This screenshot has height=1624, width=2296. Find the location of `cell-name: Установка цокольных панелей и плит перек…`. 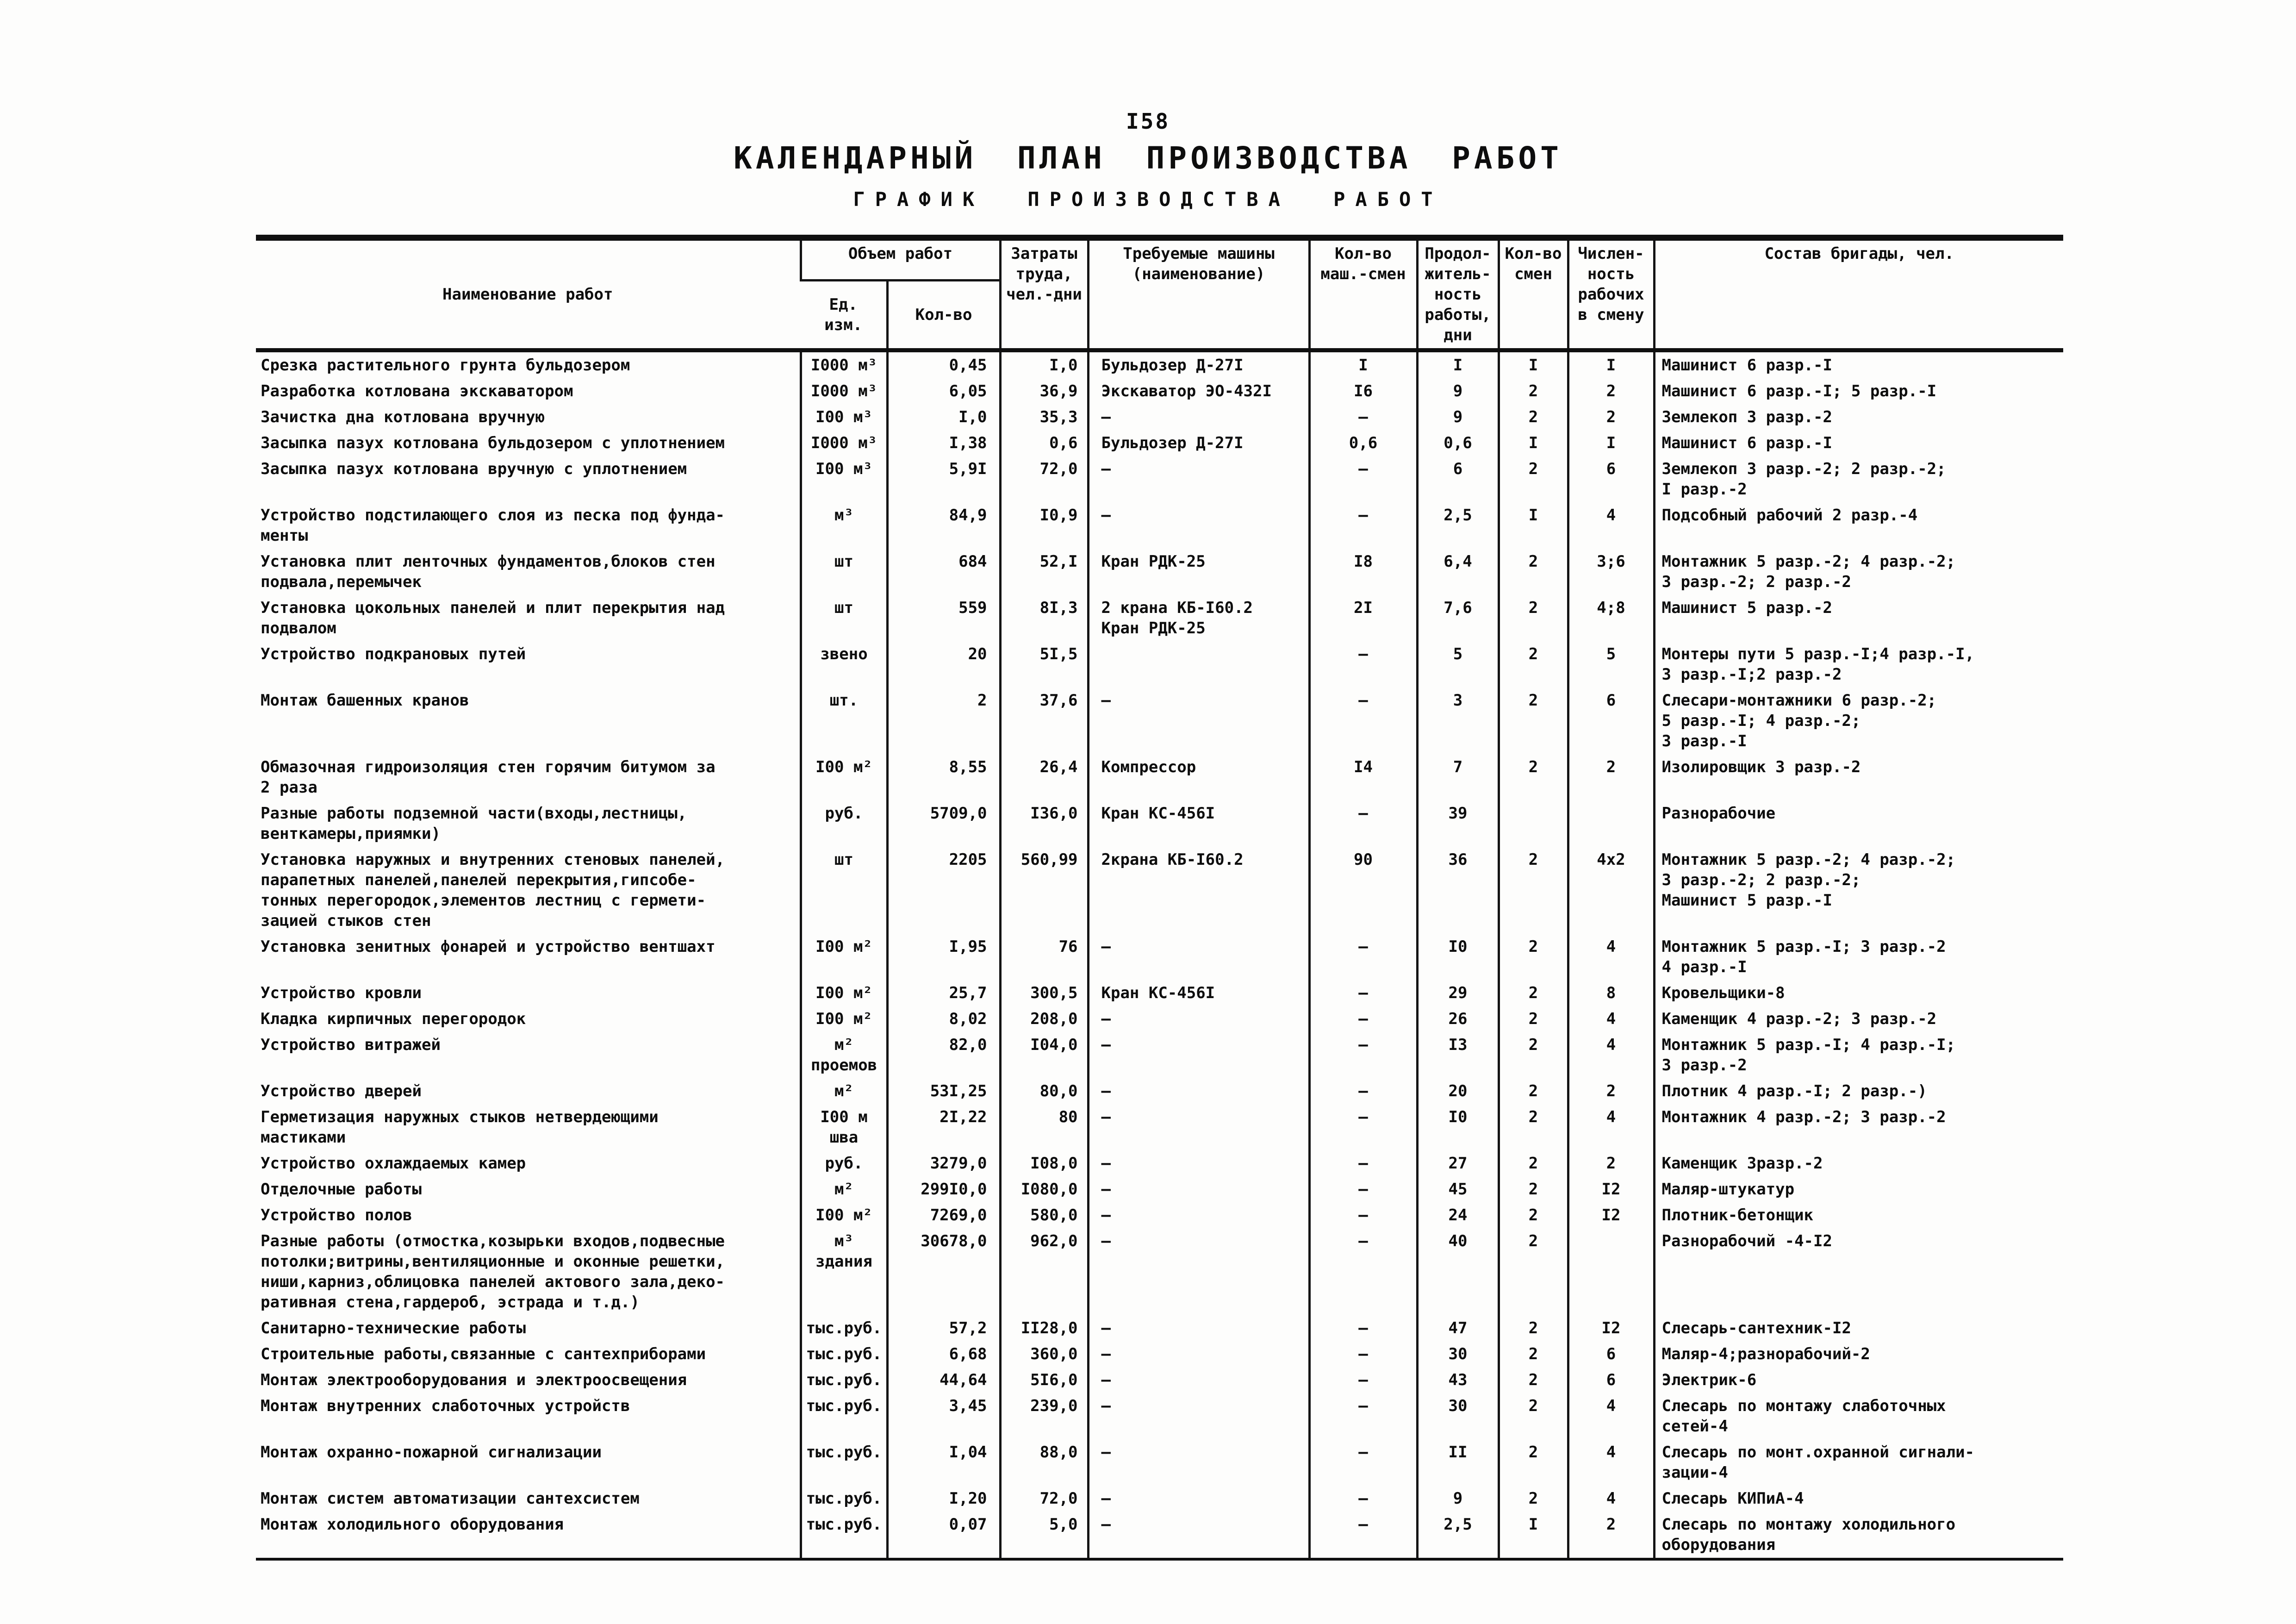

cell-name: Установка цокольных панелей и плит перек… is located at coordinates (493, 618).